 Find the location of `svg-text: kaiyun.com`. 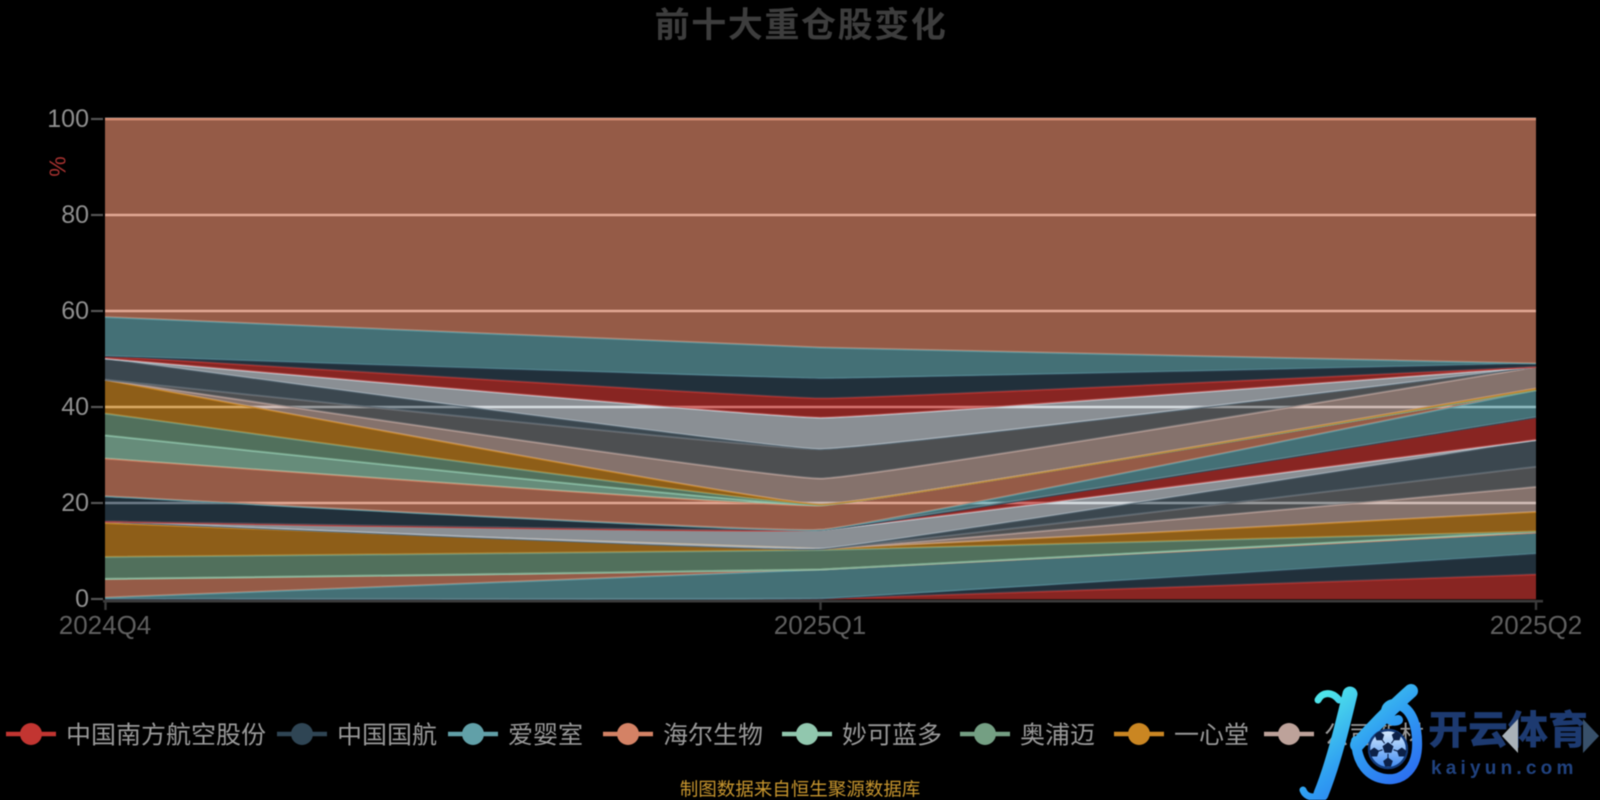

svg-text: kaiyun.com is located at coordinates (1504, 768).